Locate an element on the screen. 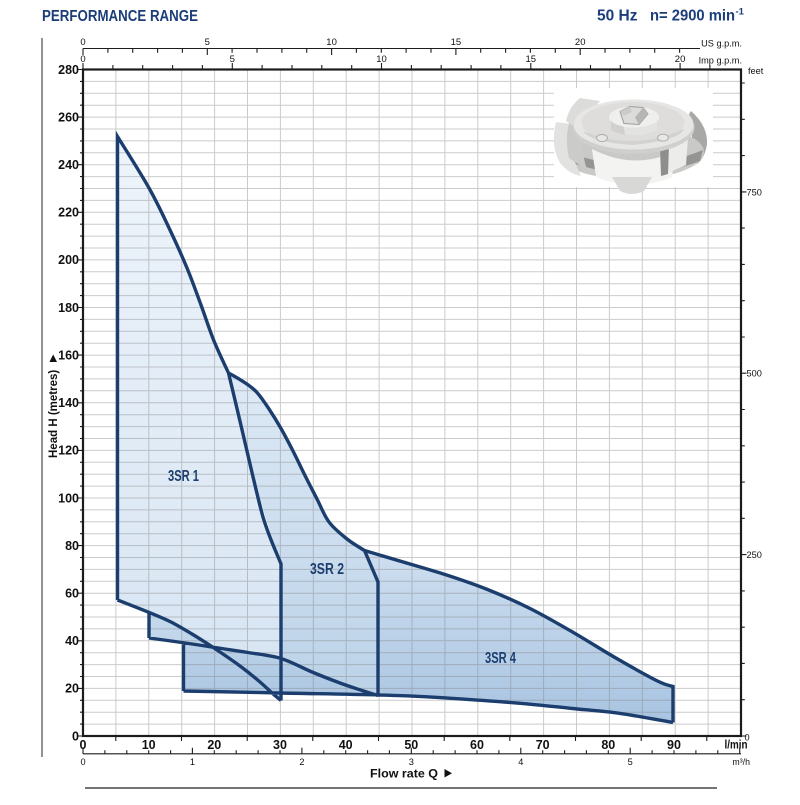 Image resolution: width=800 pixels, height=805 pixels. svg-text: 140 is located at coordinates (68, 403).